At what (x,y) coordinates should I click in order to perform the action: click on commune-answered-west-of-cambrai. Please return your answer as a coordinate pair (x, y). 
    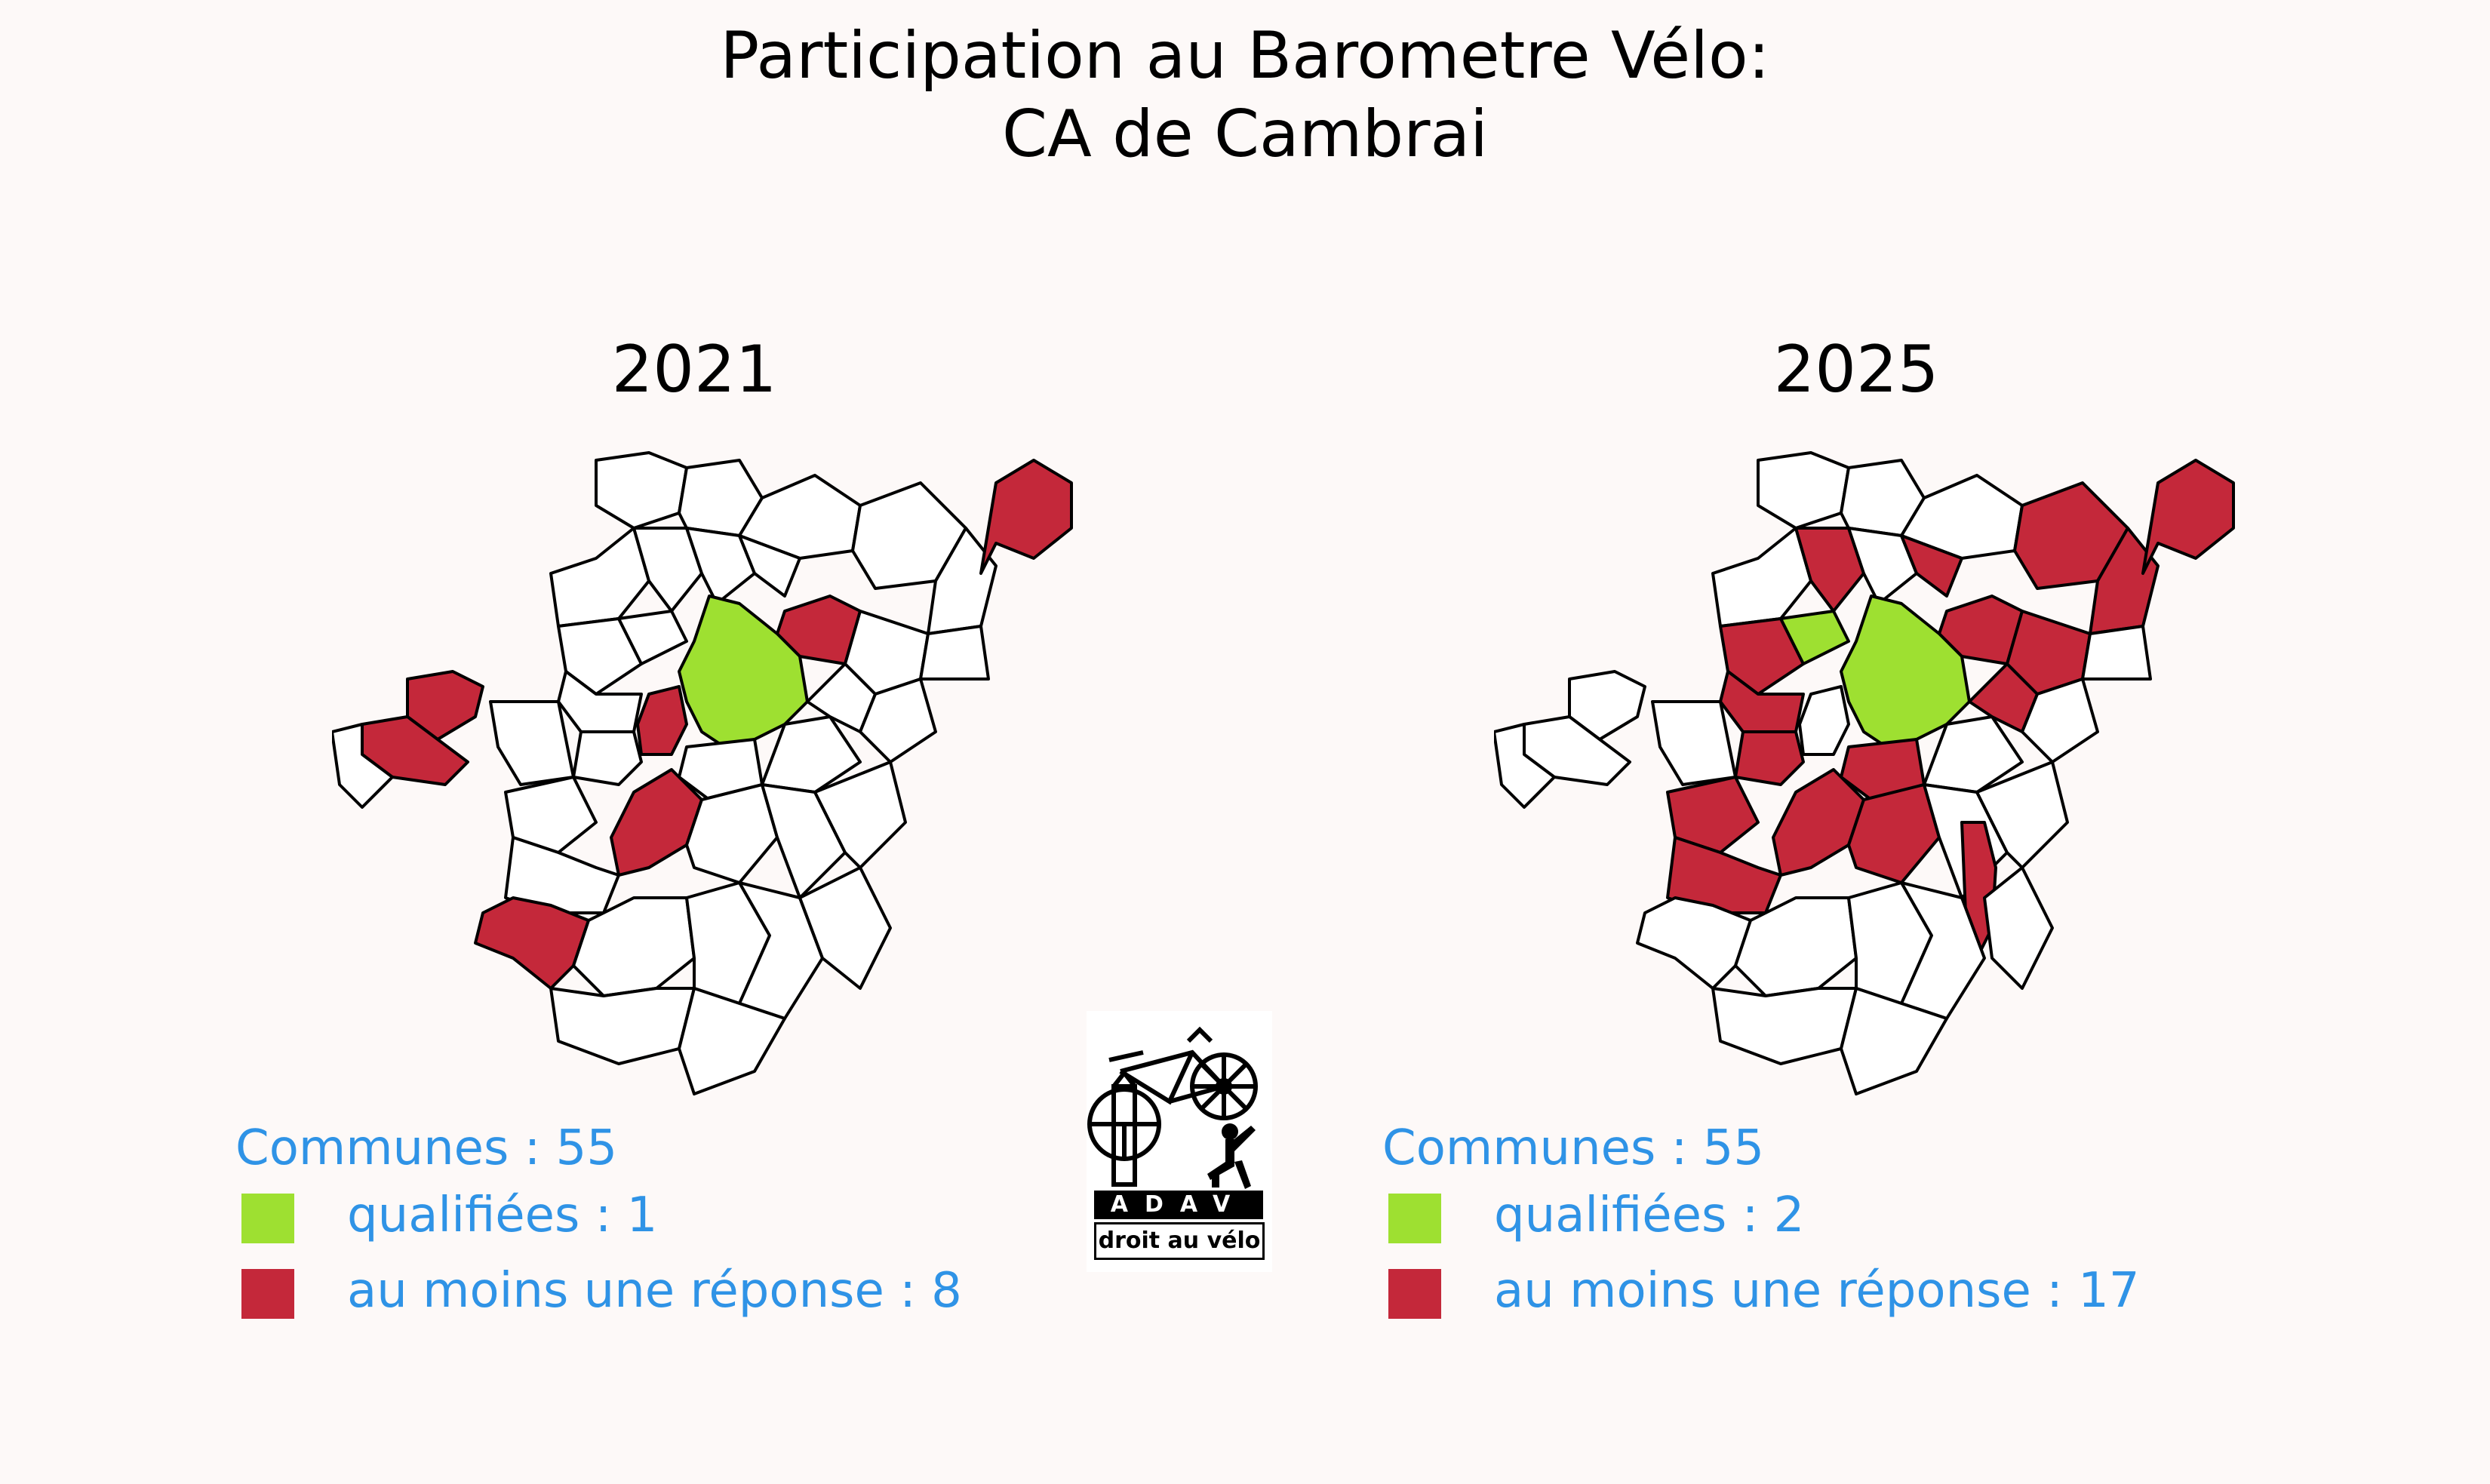
    Looking at the image, I should click on (662, 720).